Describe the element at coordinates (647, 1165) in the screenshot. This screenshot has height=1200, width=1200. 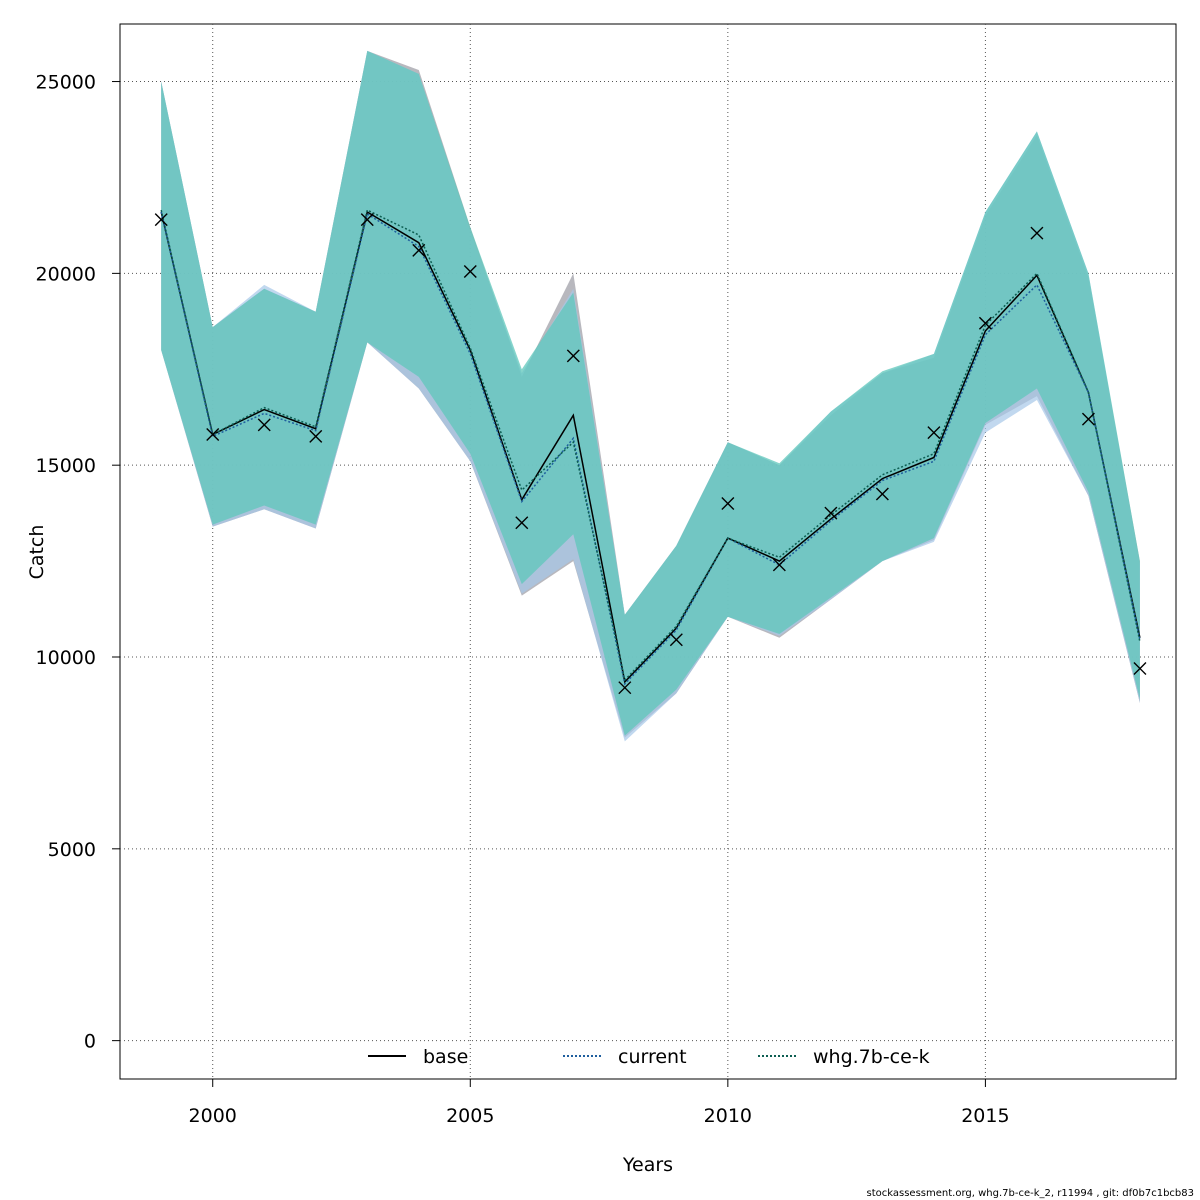
I see `x-axis-title: Years` at that location.